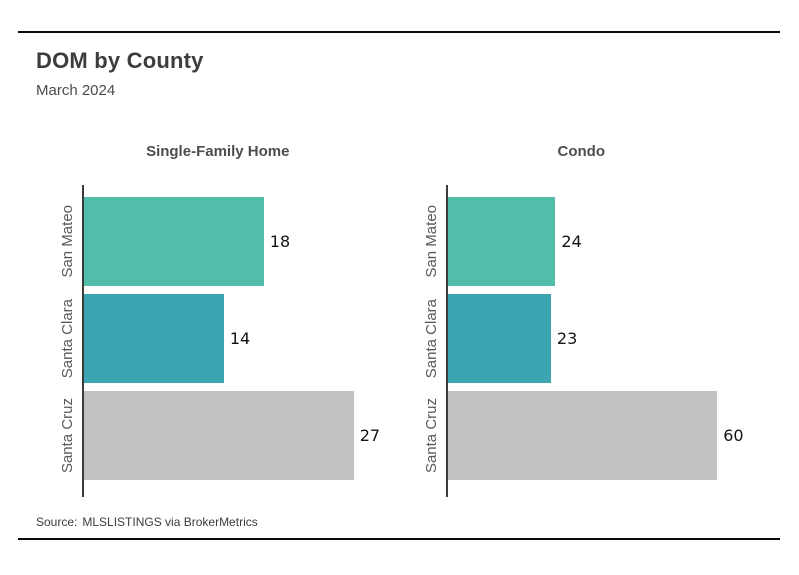 The image size is (799, 575). I want to click on bar-track: 24, so click(605, 241).